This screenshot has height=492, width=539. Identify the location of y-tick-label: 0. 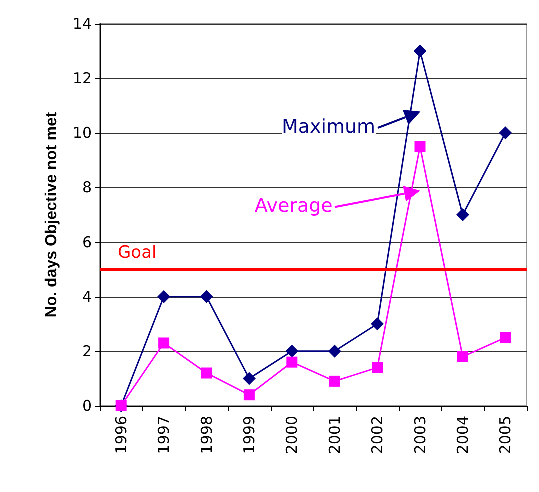
(87, 406).